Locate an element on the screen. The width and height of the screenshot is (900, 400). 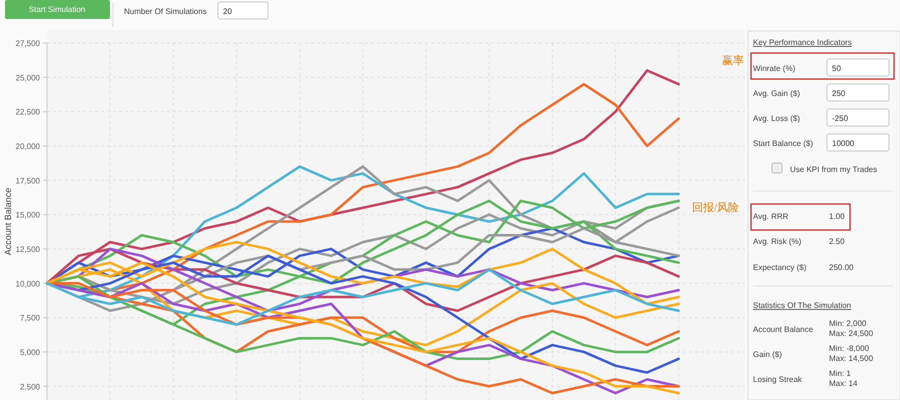
text: Use KPI from my Trades is located at coordinates (834, 169).